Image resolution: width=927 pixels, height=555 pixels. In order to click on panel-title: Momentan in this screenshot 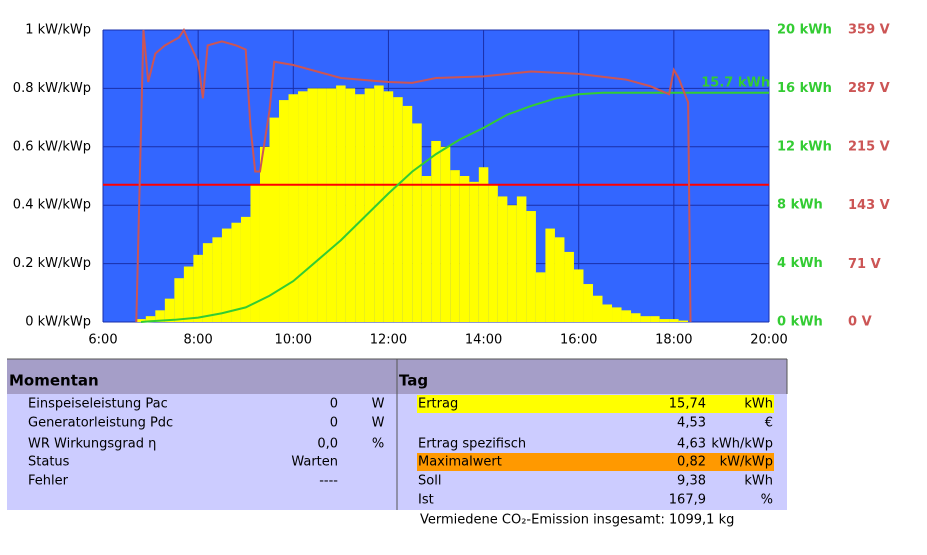, I will do `click(54, 381)`.